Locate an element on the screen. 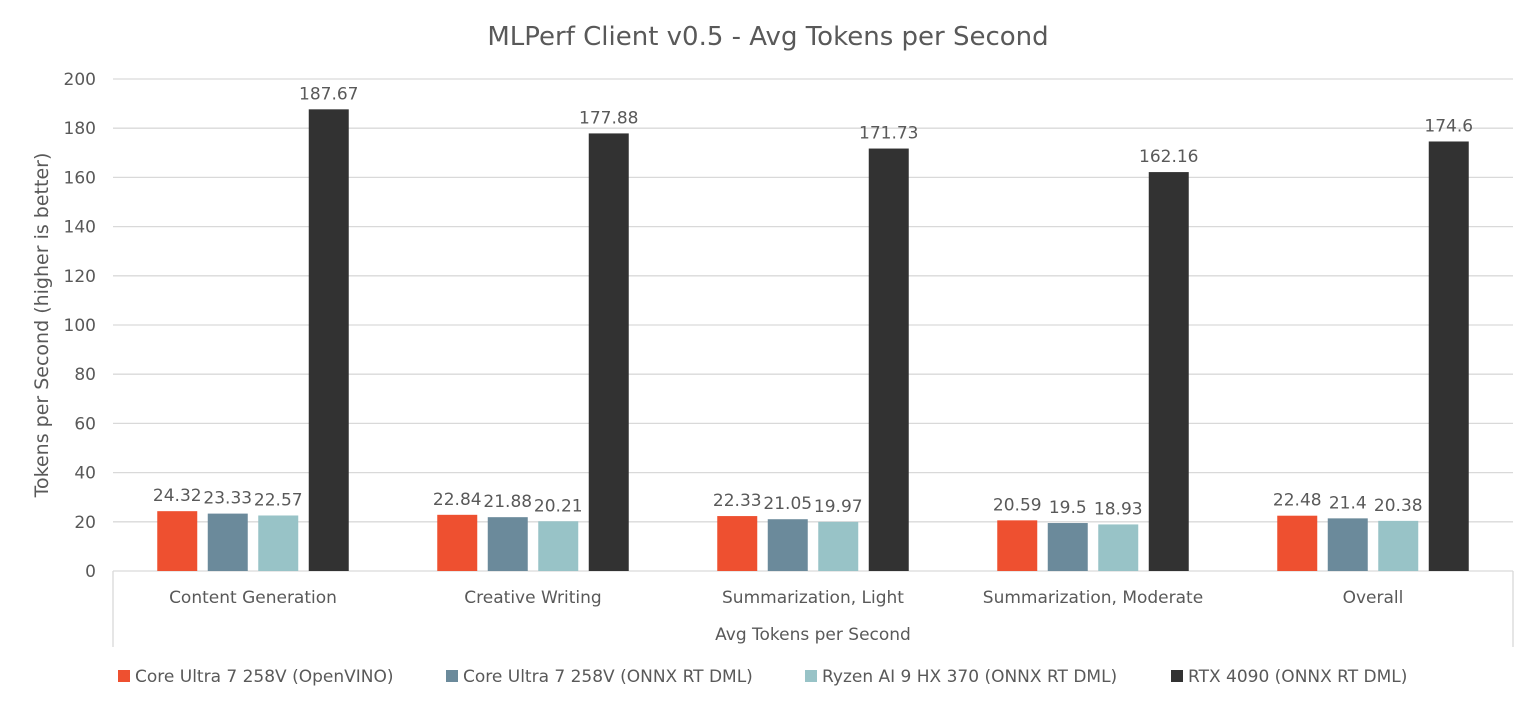 Image resolution: width=1536 pixels, height=711 pixels. data-label: 19.97 is located at coordinates (838, 507).